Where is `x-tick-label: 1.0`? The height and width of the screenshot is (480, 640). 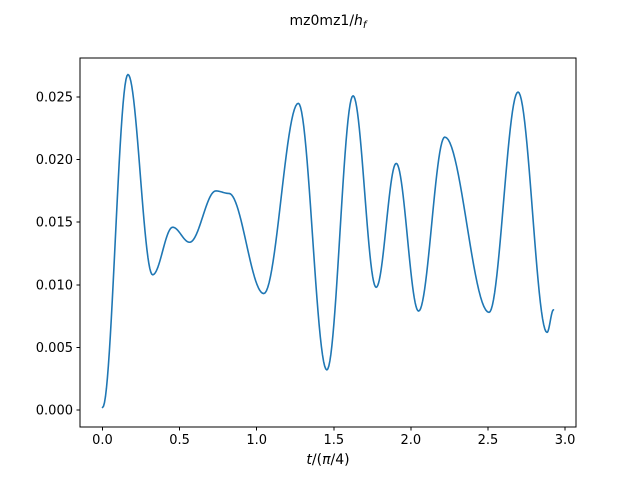 x-tick-label: 1.0 is located at coordinates (256, 440).